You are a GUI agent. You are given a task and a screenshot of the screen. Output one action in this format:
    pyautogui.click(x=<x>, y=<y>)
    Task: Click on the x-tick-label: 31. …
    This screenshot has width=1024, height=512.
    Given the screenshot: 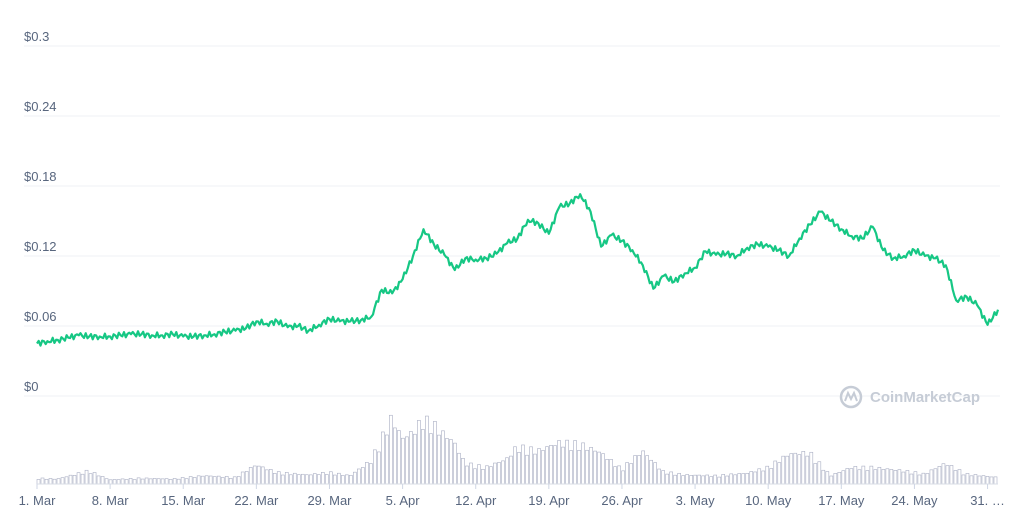 What is the action you would take?
    pyautogui.click(x=987, y=500)
    